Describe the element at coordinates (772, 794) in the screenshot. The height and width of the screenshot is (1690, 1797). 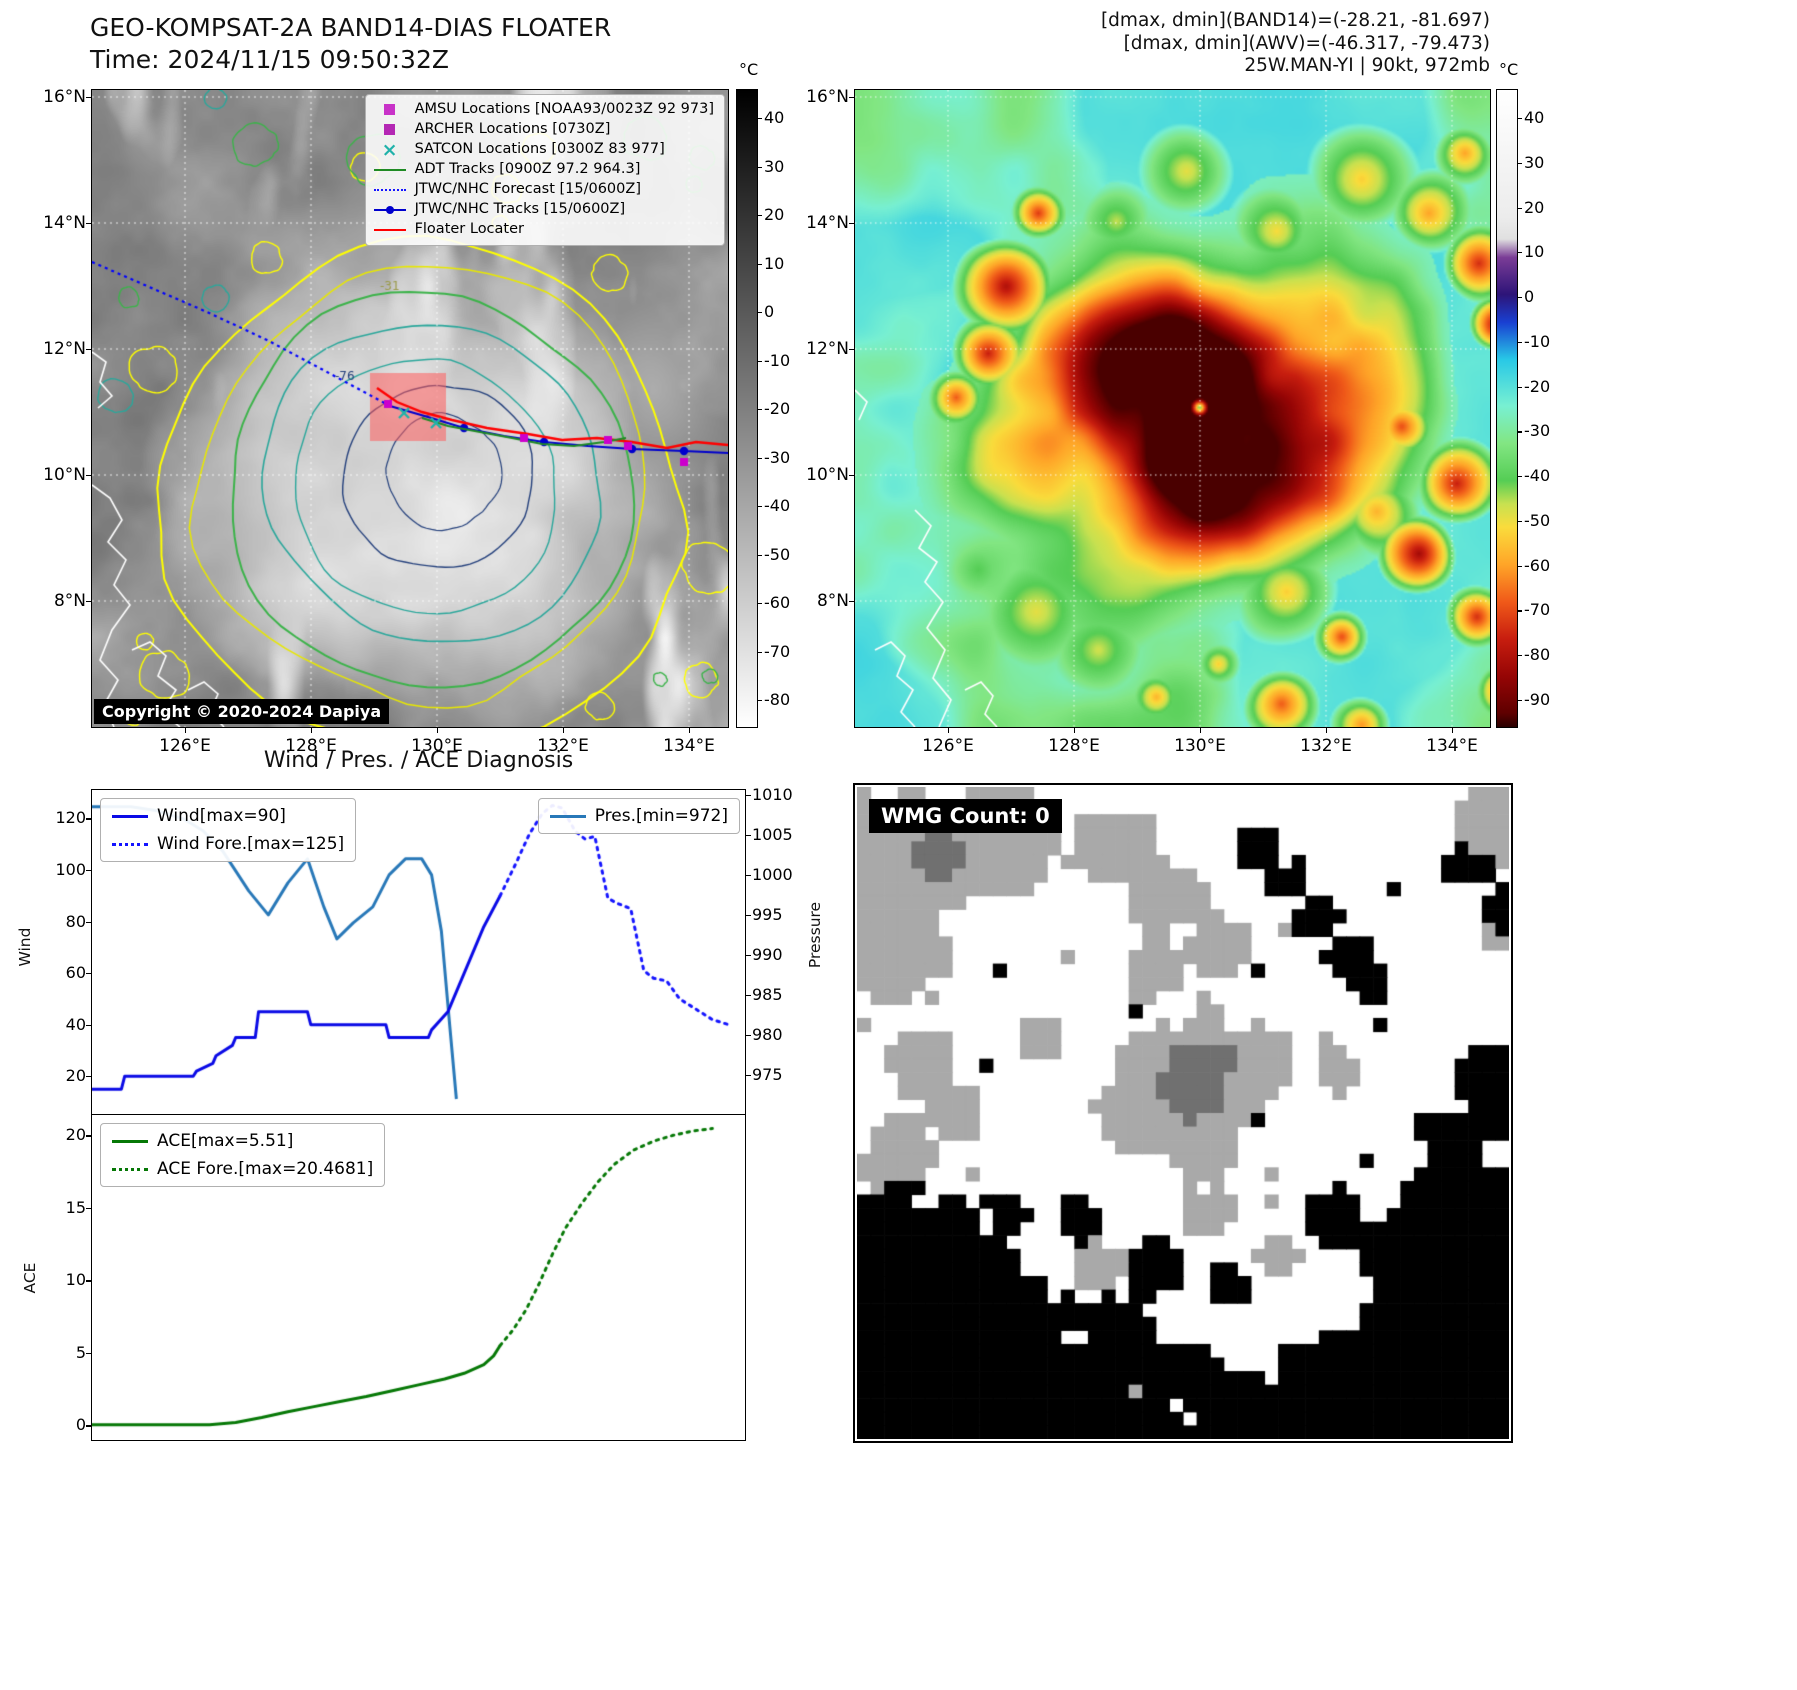
I see `y-tick-label: 1010` at that location.